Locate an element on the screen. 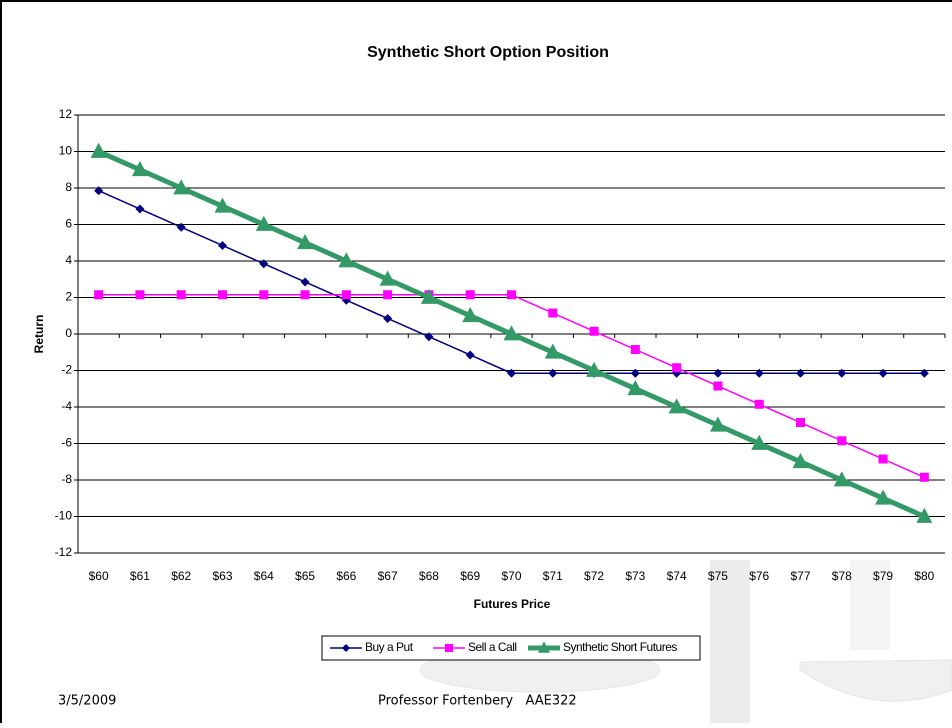 This screenshot has width=952, height=728. x-tick-label: $61 is located at coordinates (140, 576).